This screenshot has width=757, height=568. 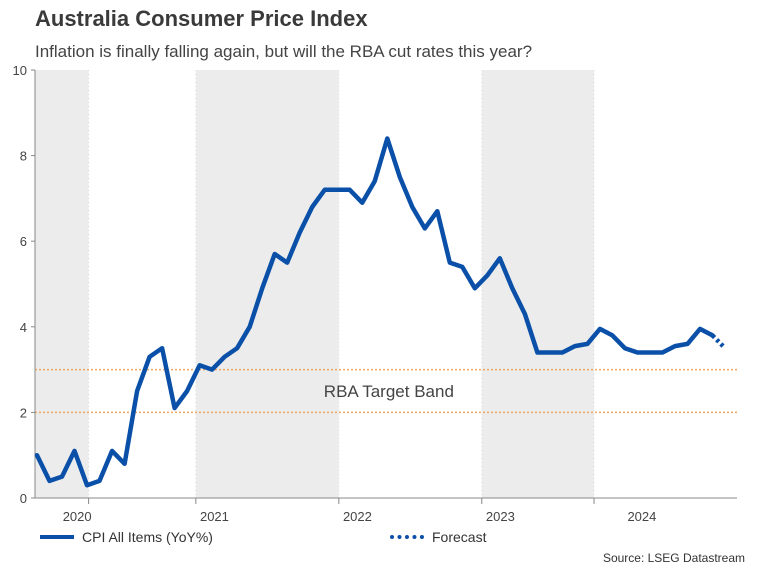 I want to click on x-tick-label-2021: 2021, so click(x=214, y=516).